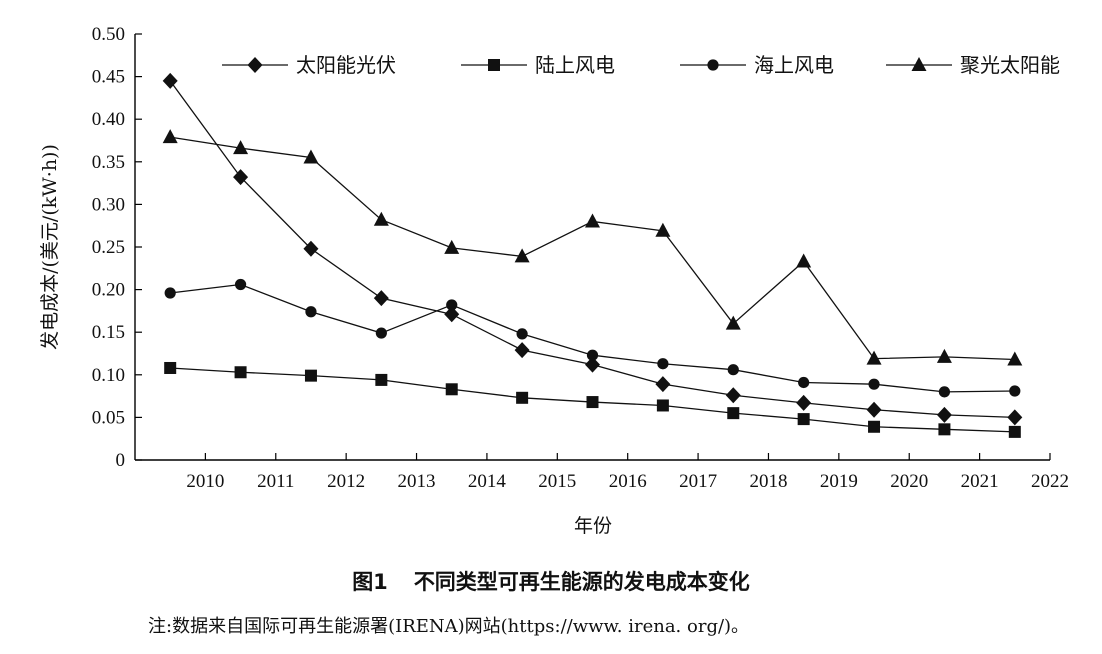 This screenshot has height=654, width=1102. What do you see at coordinates (487, 481) in the screenshot?
I see `x-tick-label: 2014` at bounding box center [487, 481].